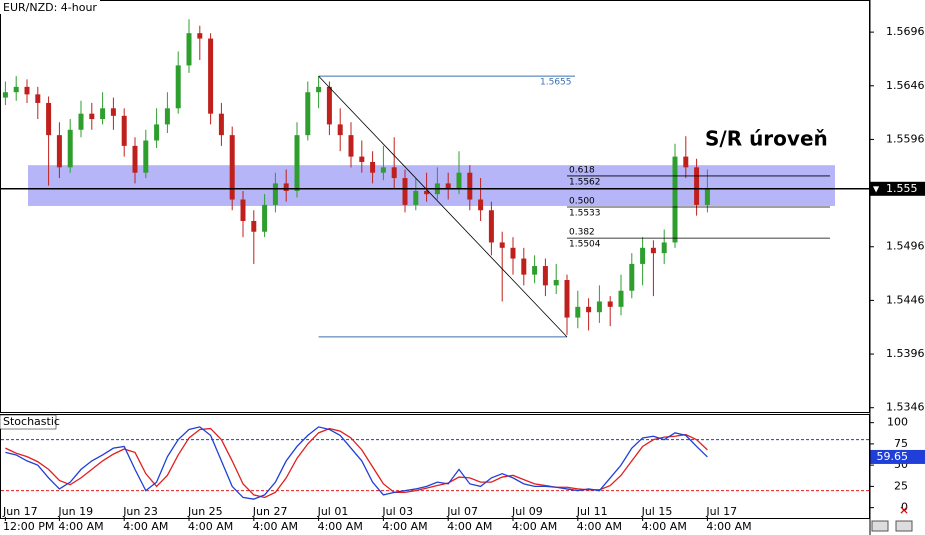 The image size is (925, 535). What do you see at coordinates (333, 511) in the screenshot?
I see `x-tick-label: Jul 01` at bounding box center [333, 511].